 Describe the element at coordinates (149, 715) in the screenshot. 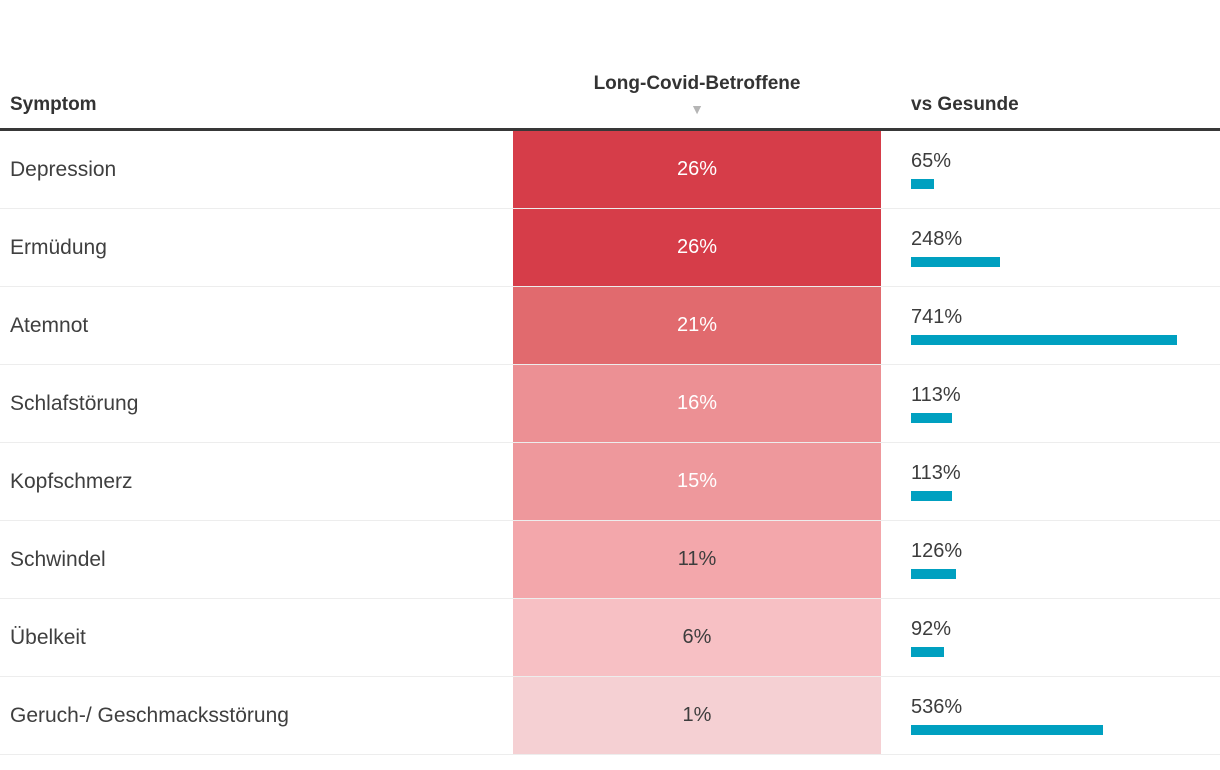

I see `symptom-label: Geruch-/ Geschmacksstörung` at that location.